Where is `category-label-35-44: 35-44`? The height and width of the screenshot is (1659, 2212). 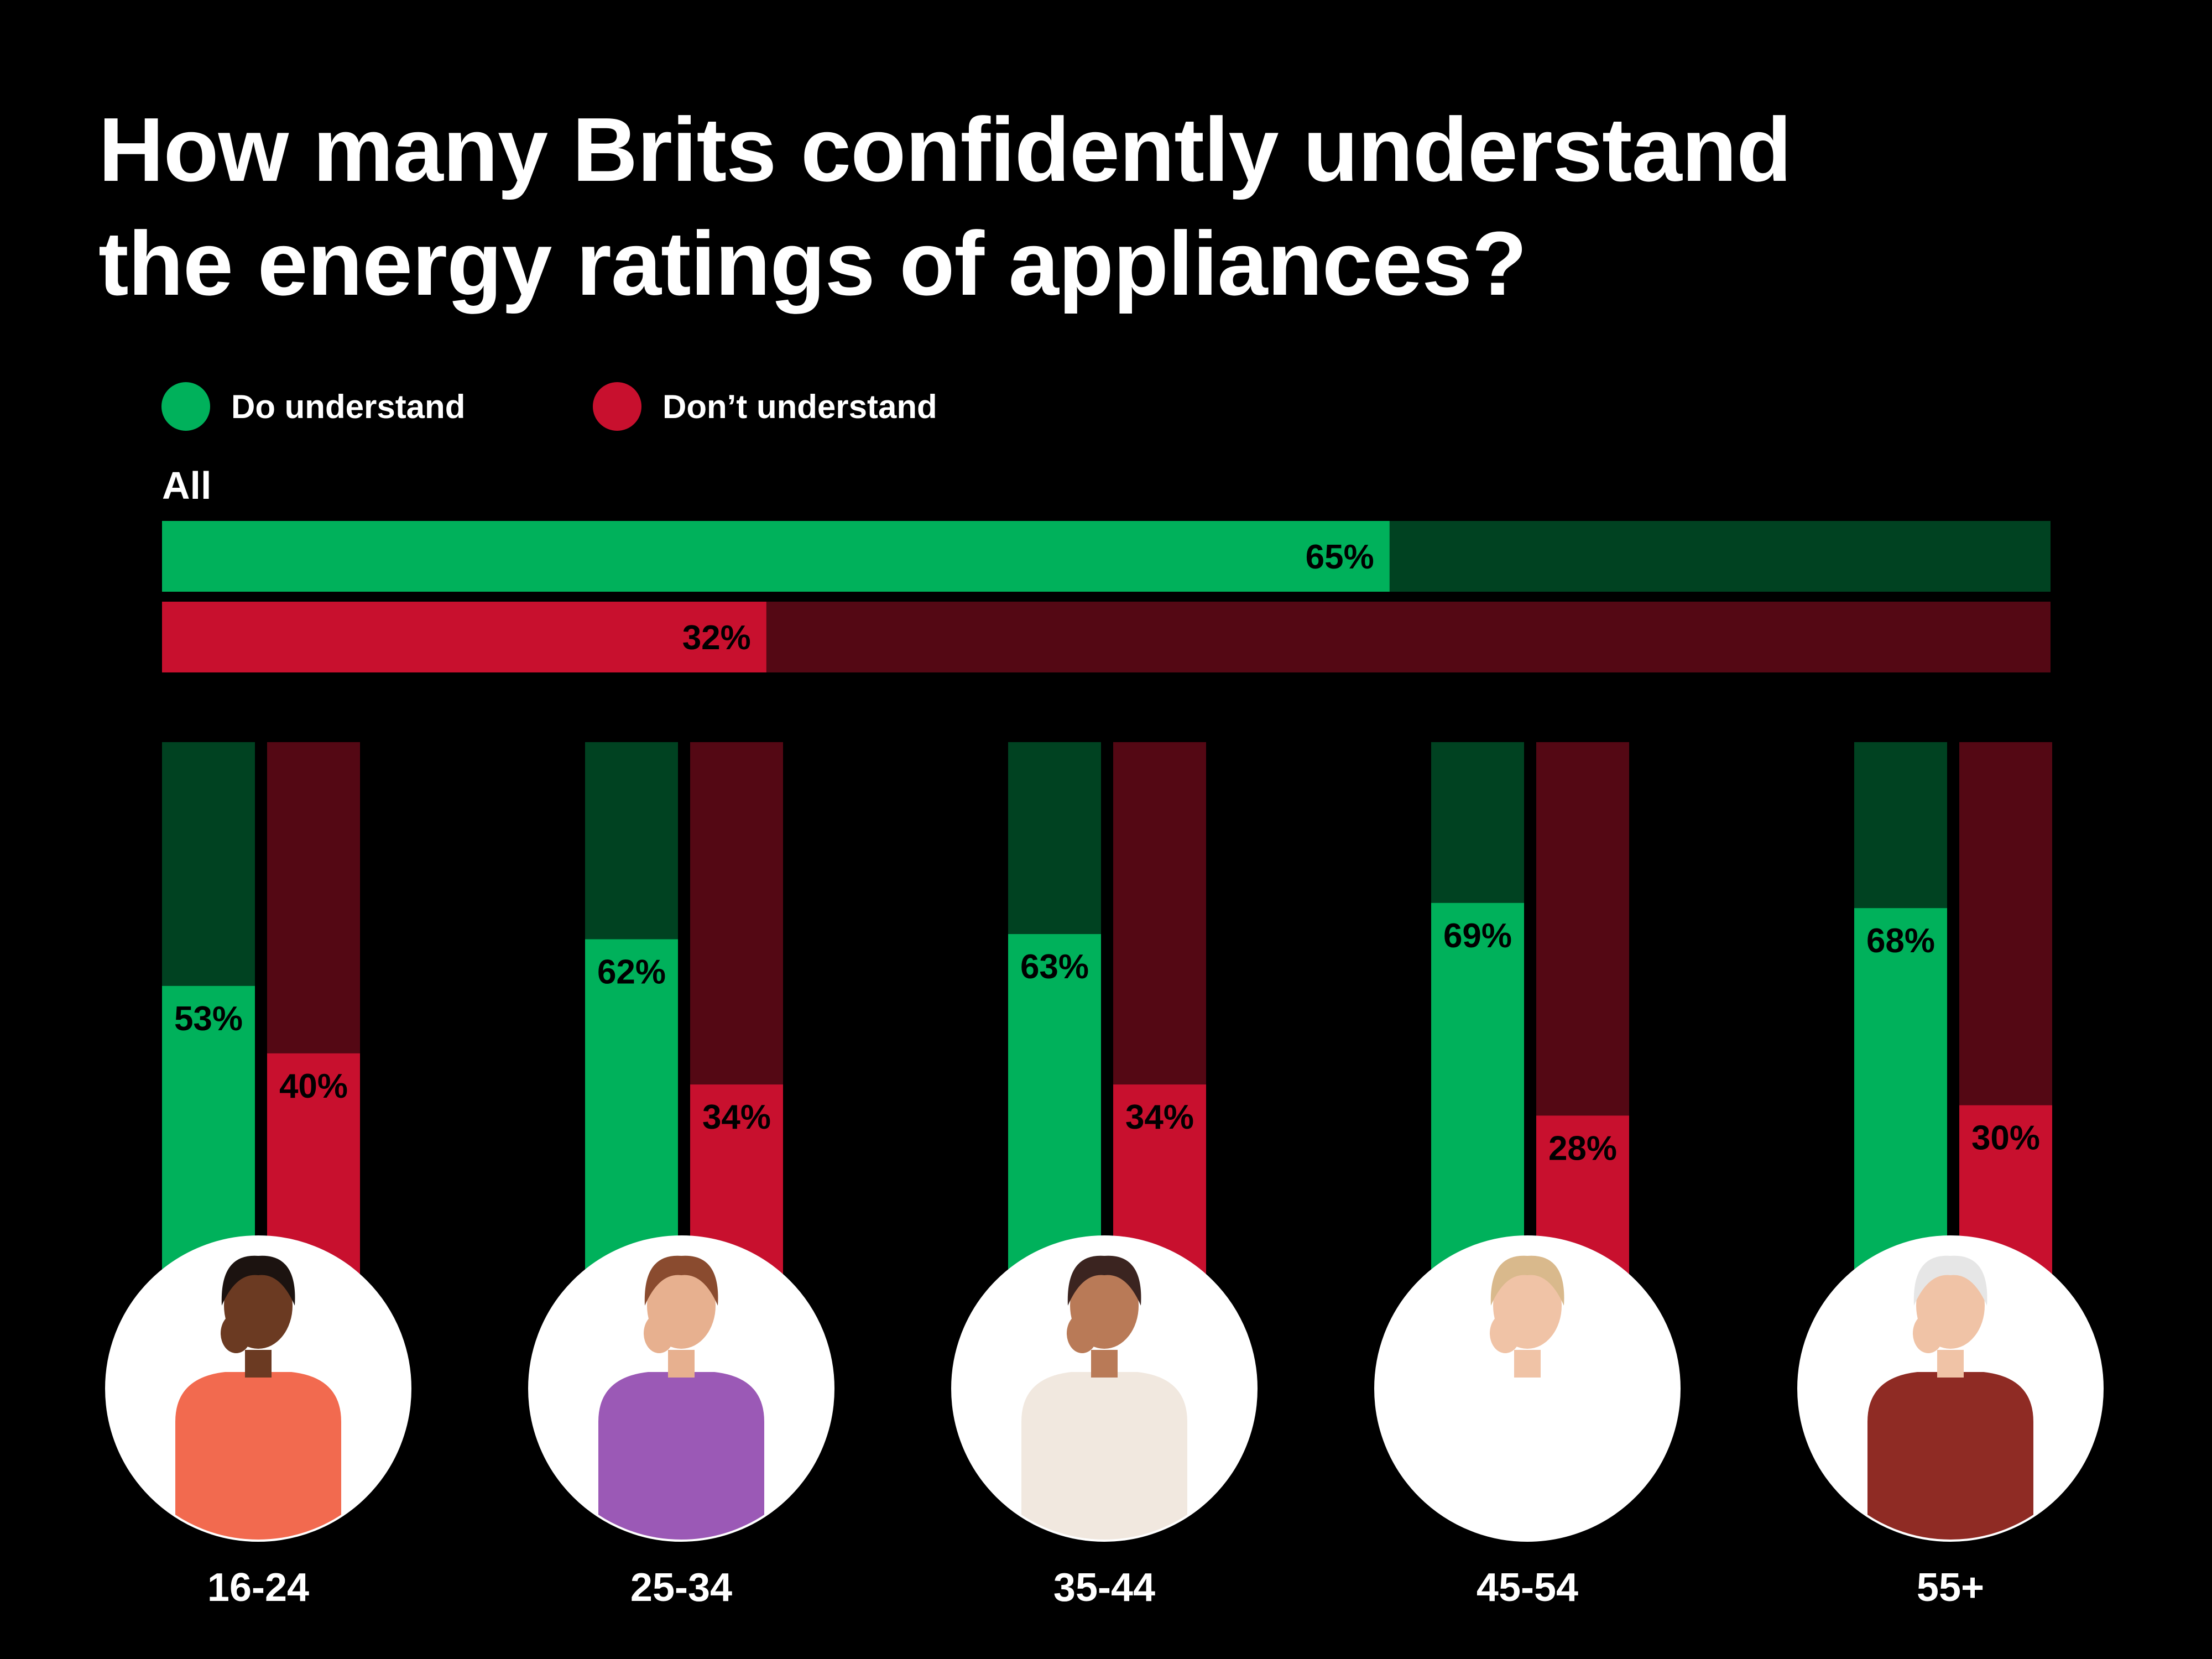
category-label-35-44: 35-44 is located at coordinates (1105, 1588).